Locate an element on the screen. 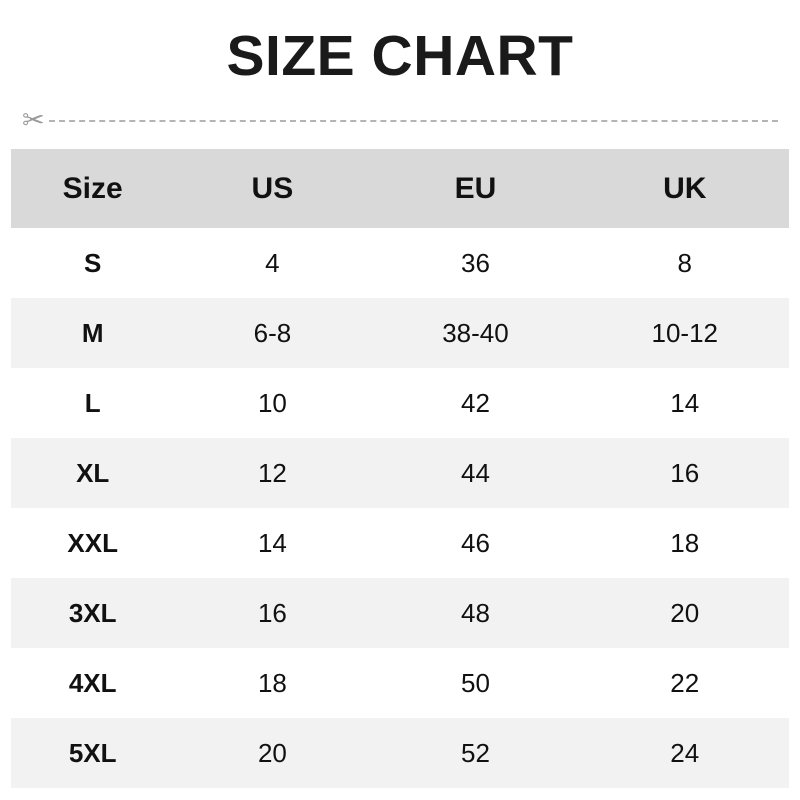 This screenshot has width=800, height=800. cell-us: 14 is located at coordinates (272, 543).